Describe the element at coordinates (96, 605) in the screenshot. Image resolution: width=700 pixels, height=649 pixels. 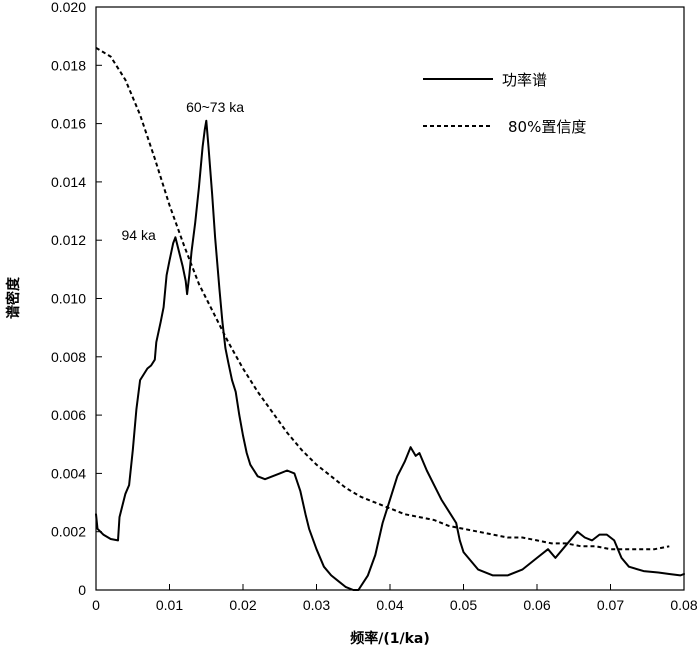
I see `x-tick-label-0: 0` at that location.